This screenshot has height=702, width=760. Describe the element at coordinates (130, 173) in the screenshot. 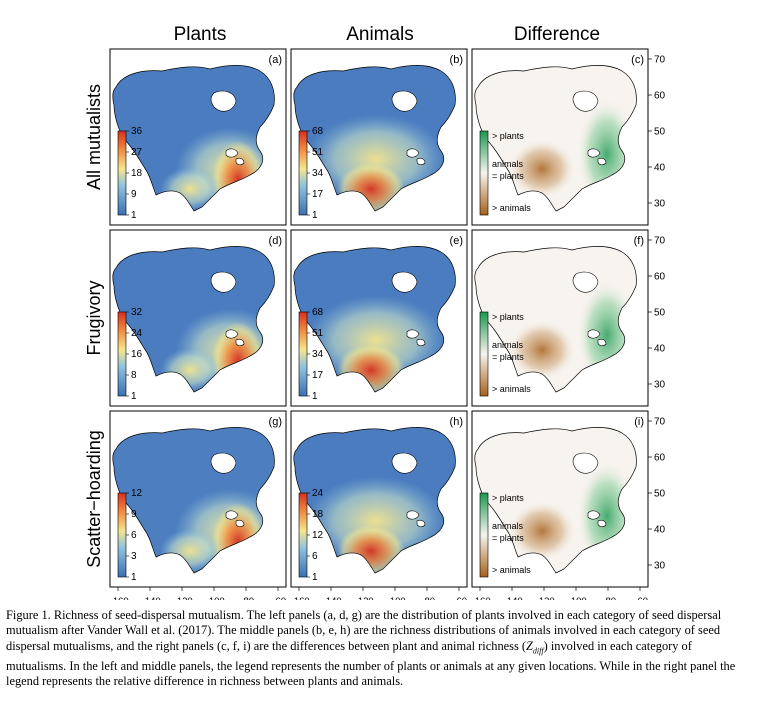

I see `panel-legend: 36 27 18 9 1` at that location.